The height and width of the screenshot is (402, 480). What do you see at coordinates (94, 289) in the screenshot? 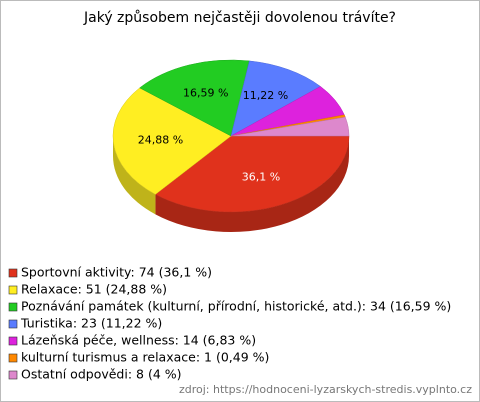
I see `legend-label: Relaxace: 51 (24,88 %)` at bounding box center [94, 289].